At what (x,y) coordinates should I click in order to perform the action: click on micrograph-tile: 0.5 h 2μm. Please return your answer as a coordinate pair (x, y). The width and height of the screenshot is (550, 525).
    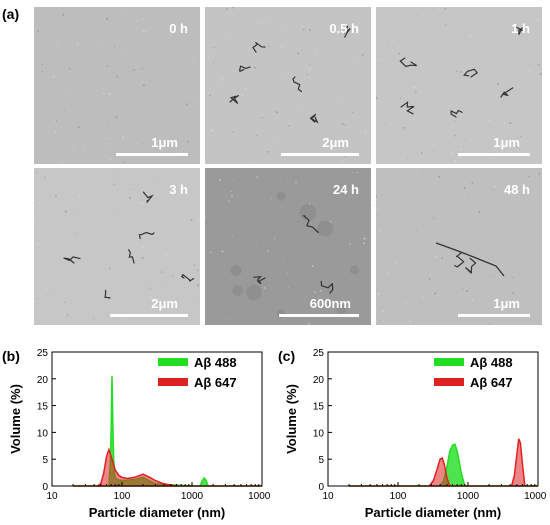
    Looking at the image, I should click on (288, 85).